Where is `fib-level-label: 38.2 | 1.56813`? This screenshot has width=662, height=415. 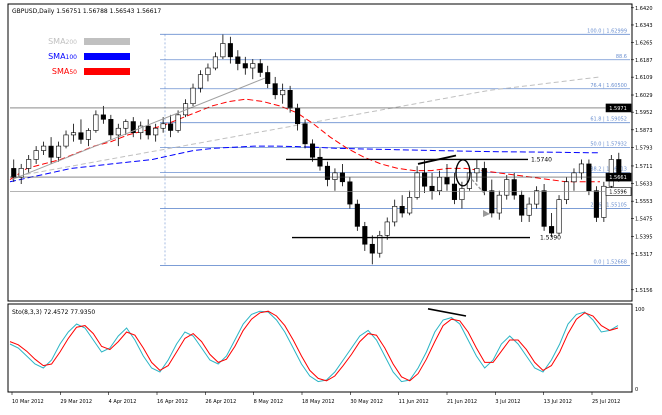 fib-level-label: 38.2 | 1.56813 is located at coordinates (608, 170).